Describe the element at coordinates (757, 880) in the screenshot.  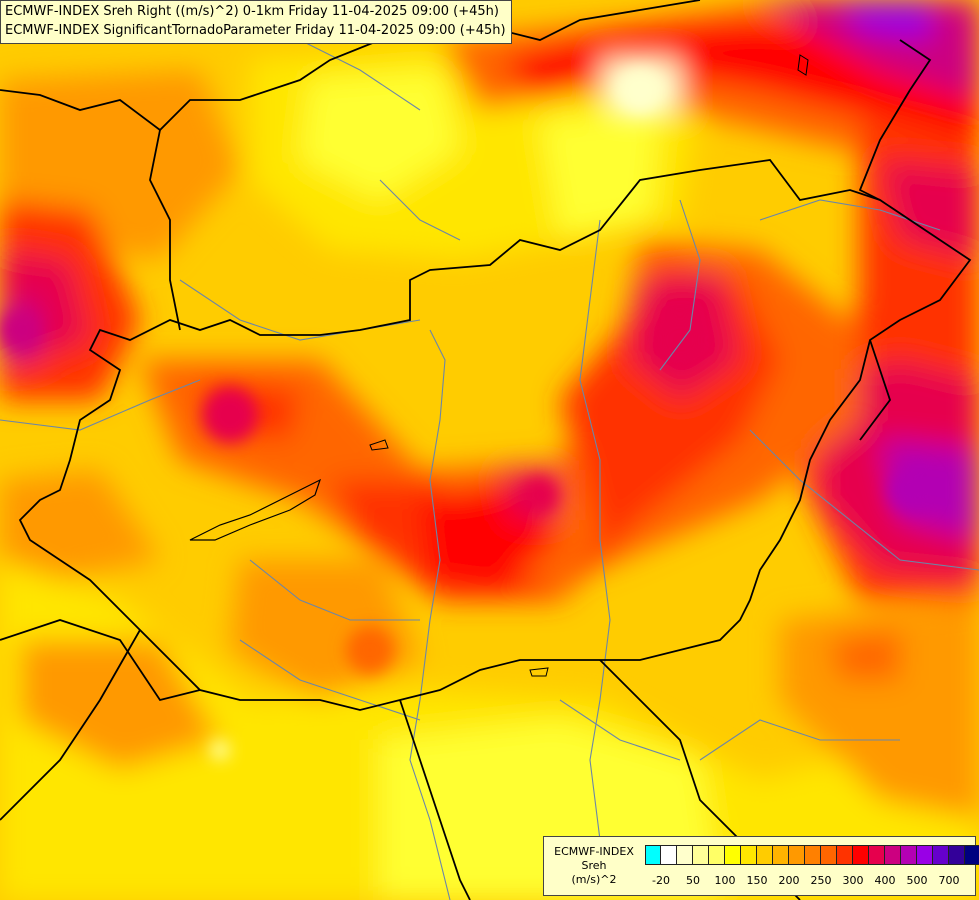
I see `legend-tick-label: 150` at that location.